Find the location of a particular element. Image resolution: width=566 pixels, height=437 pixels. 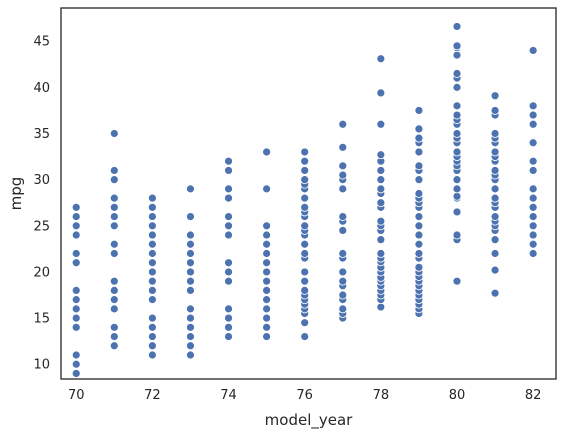

x-tick-label: 80 is located at coordinates (457, 395).